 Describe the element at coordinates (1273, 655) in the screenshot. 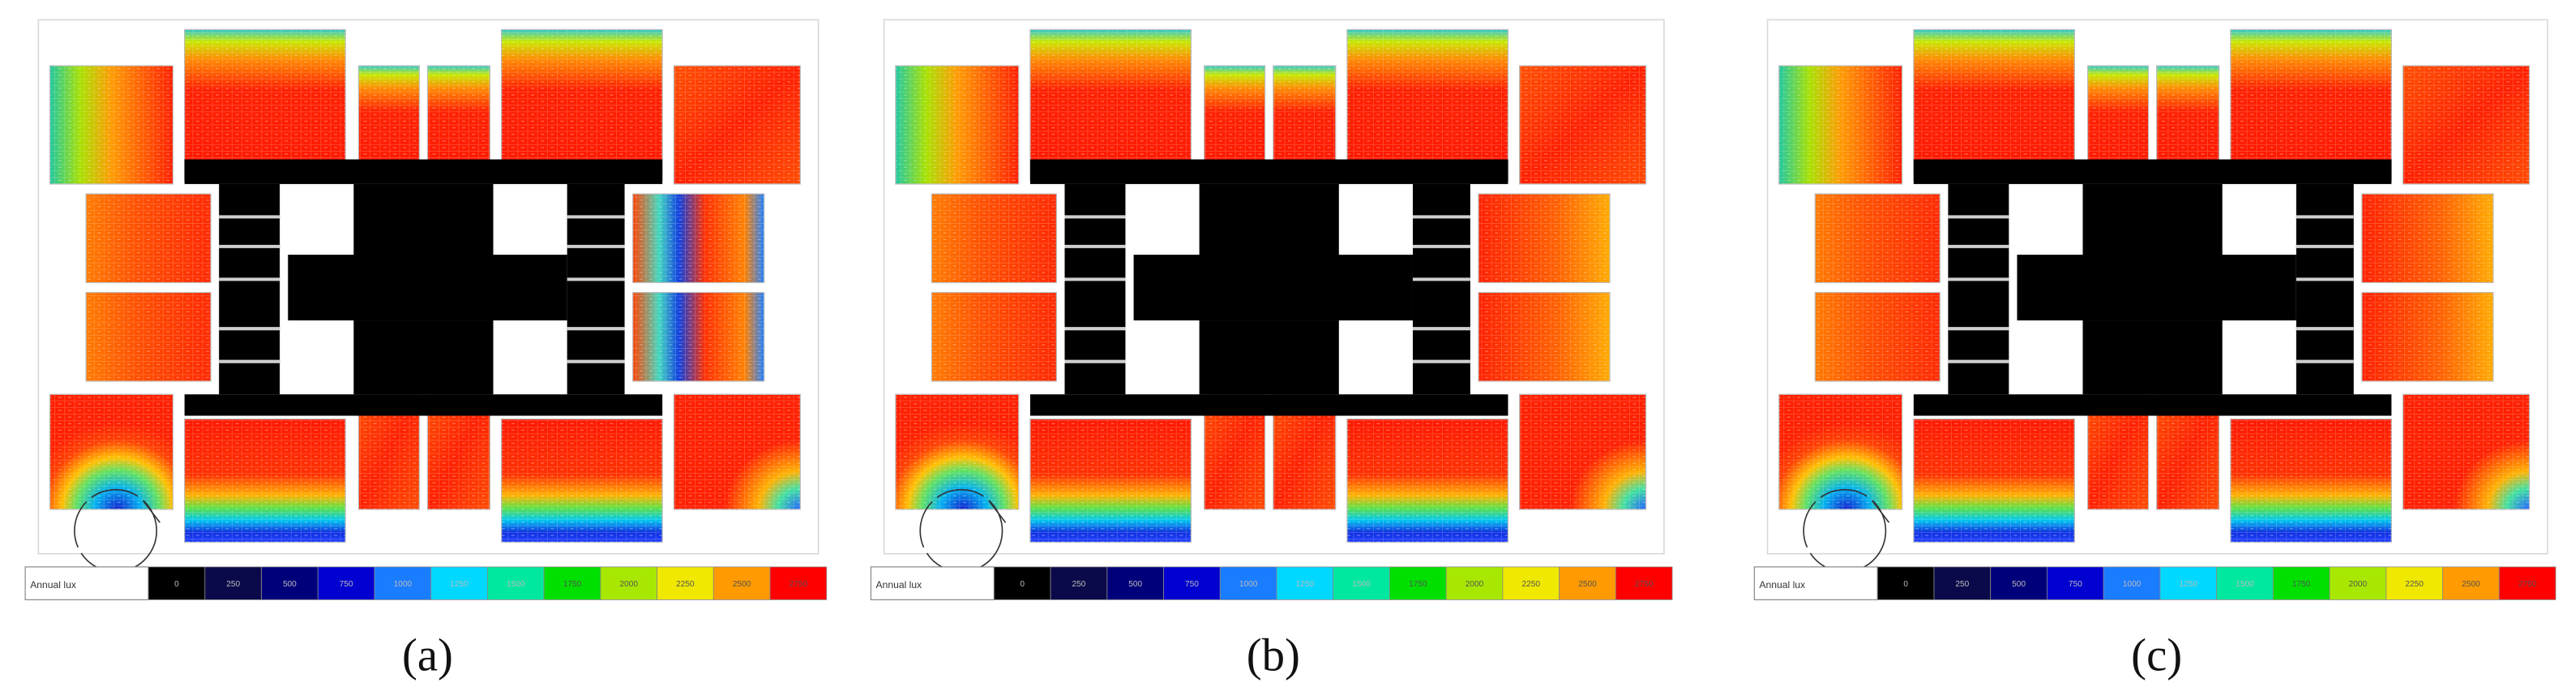

I see `panel-label: (b)` at that location.